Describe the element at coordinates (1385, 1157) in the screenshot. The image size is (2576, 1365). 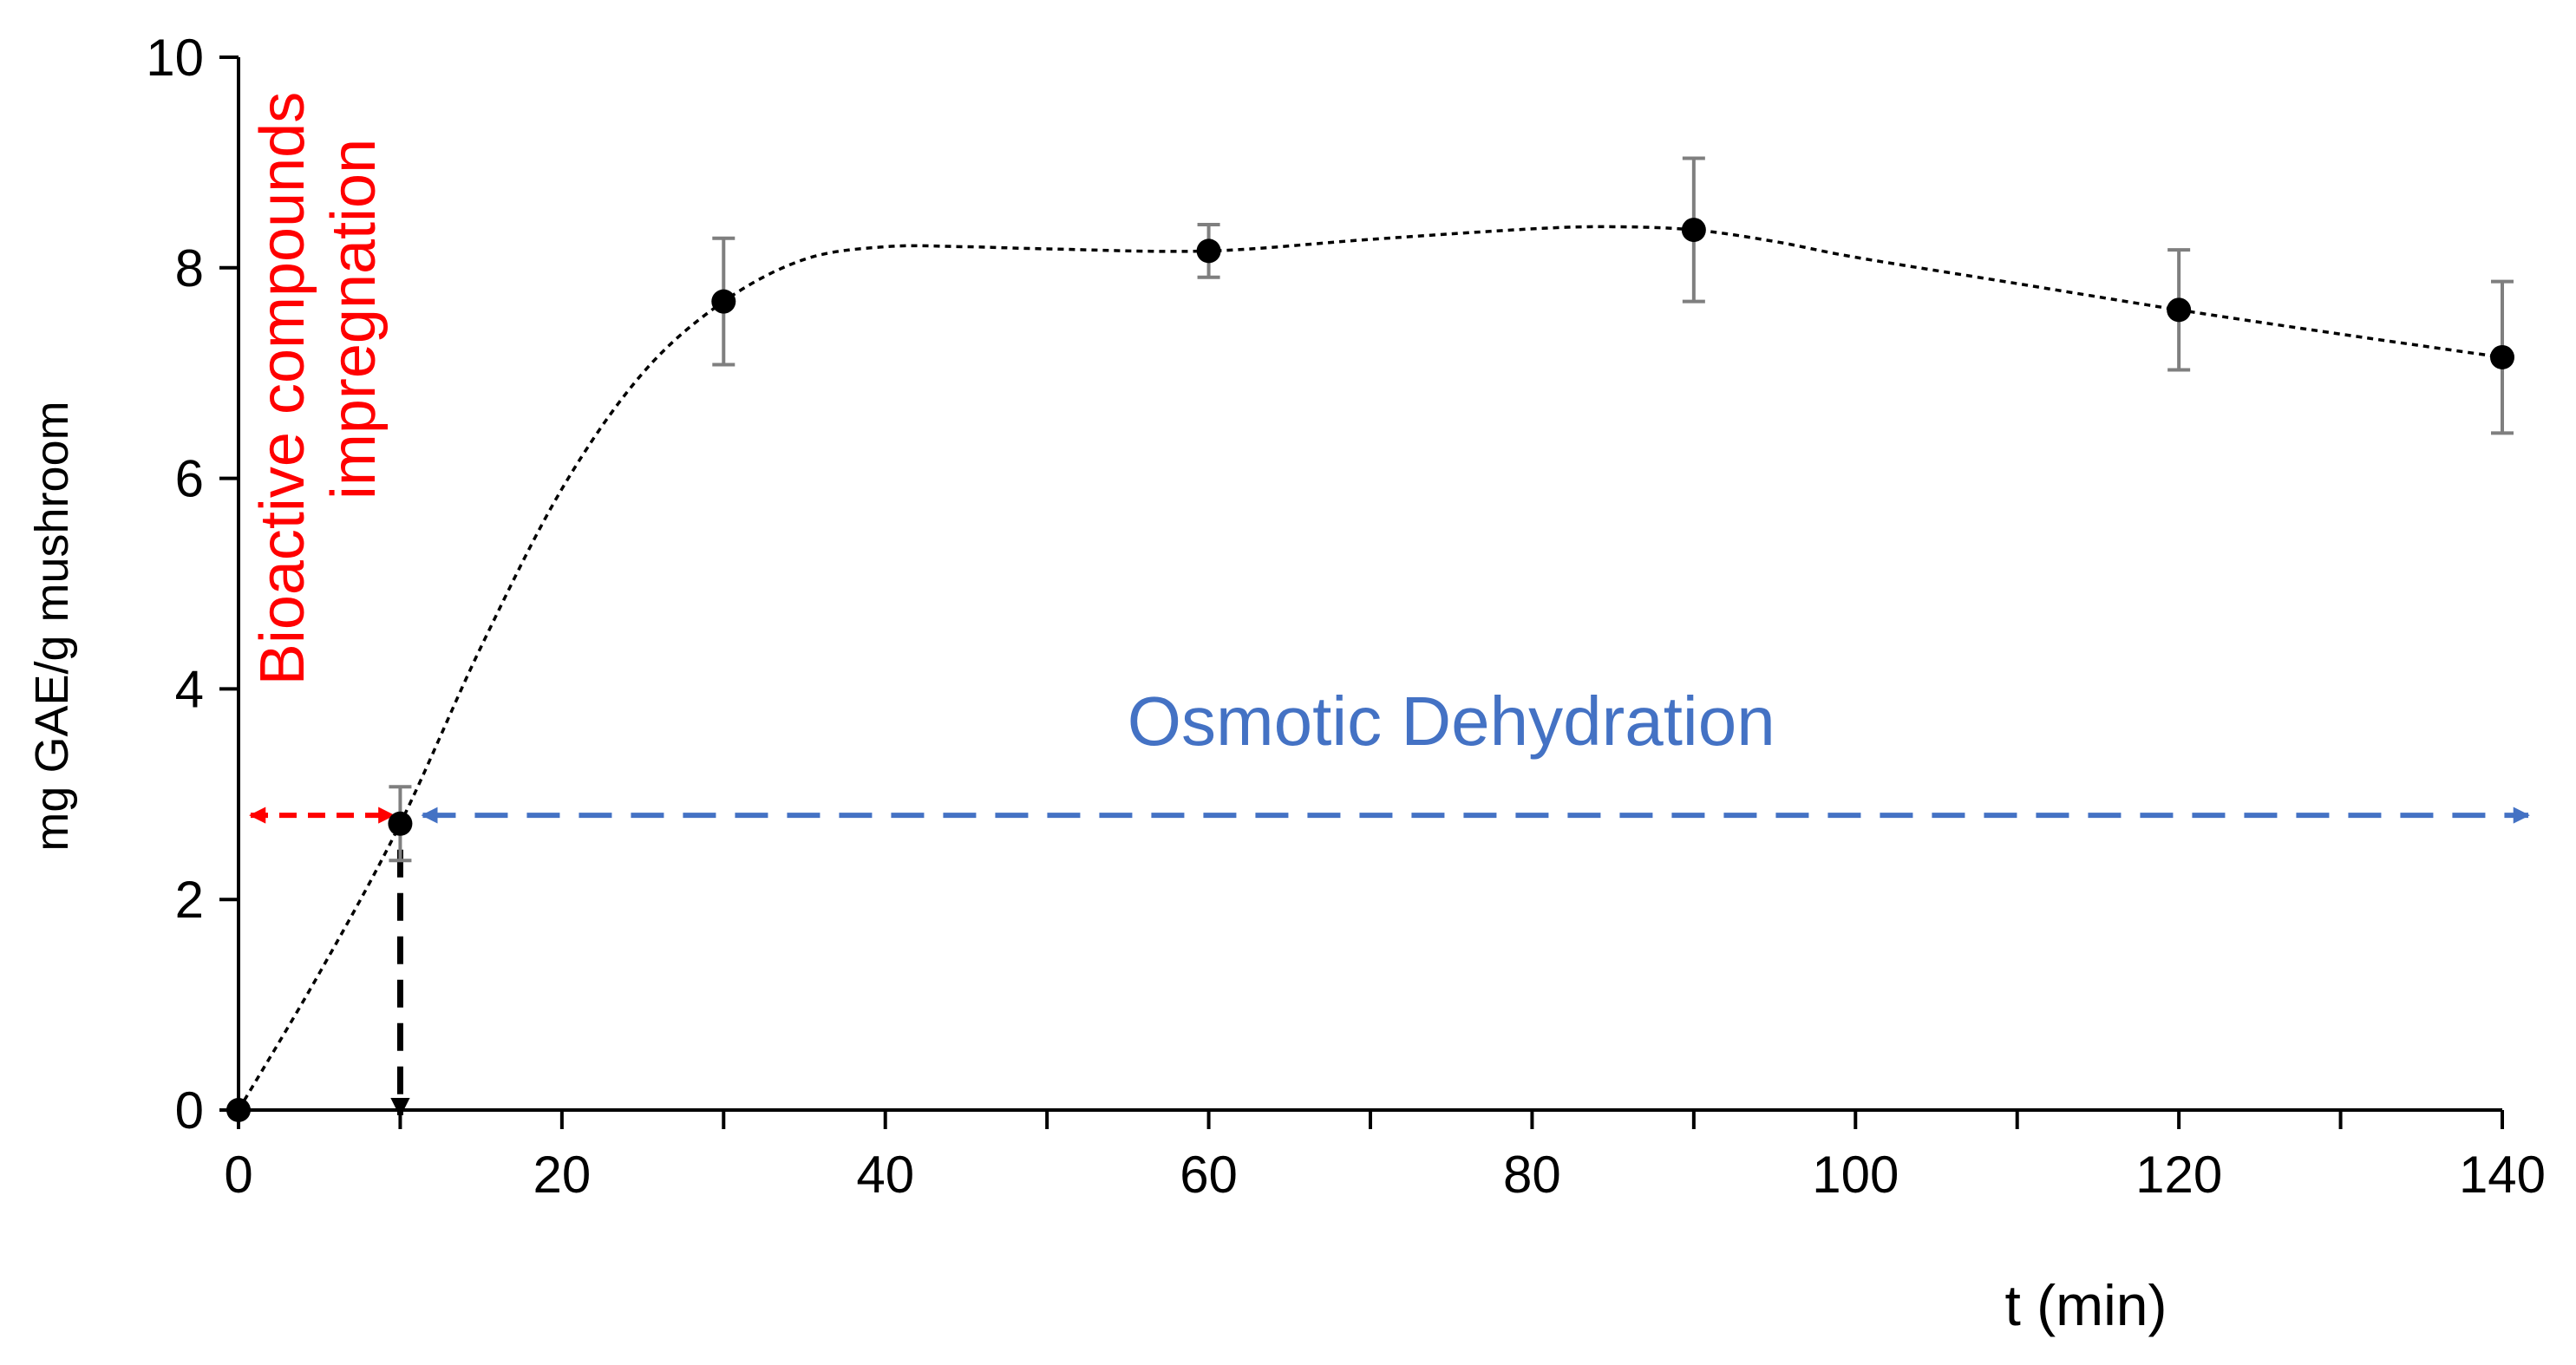
I see `x-ticks: 0 20 40 60 80 100 120 140` at that location.